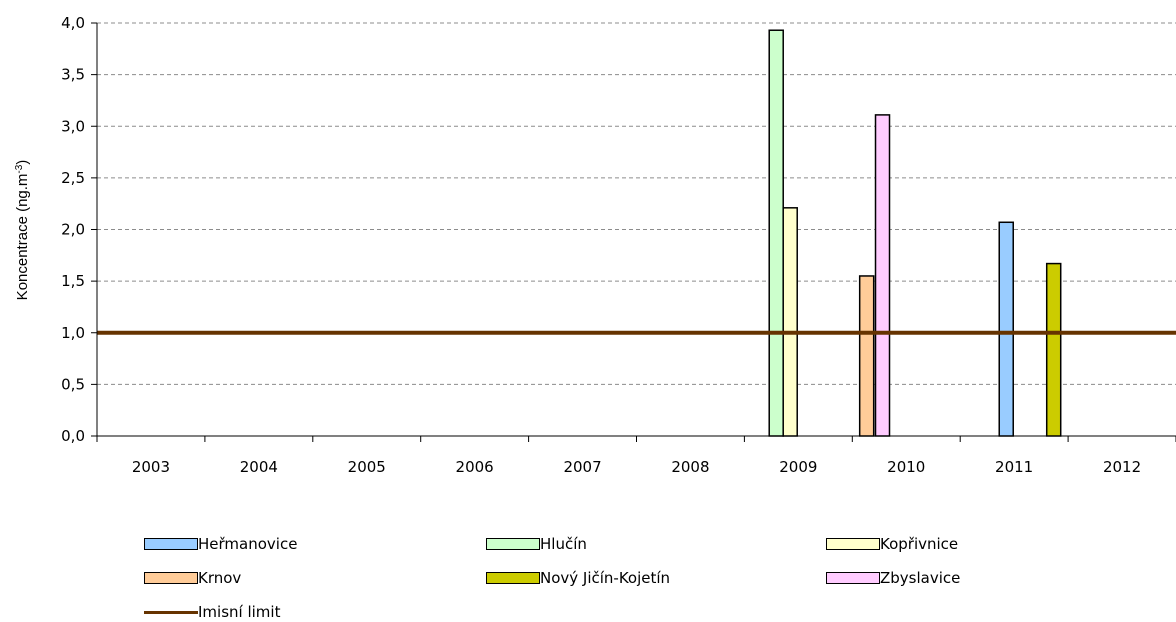  Describe the element at coordinates (475, 467) in the screenshot. I see `x-tick-label: 2006` at that location.